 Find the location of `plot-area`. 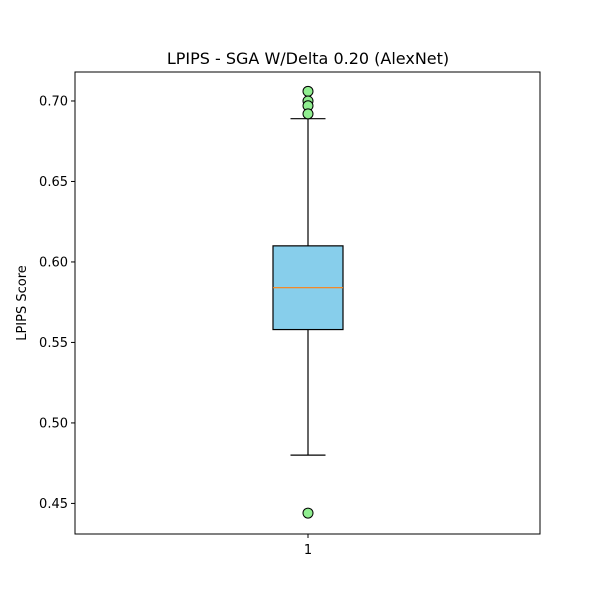

plot-area is located at coordinates (308, 302).